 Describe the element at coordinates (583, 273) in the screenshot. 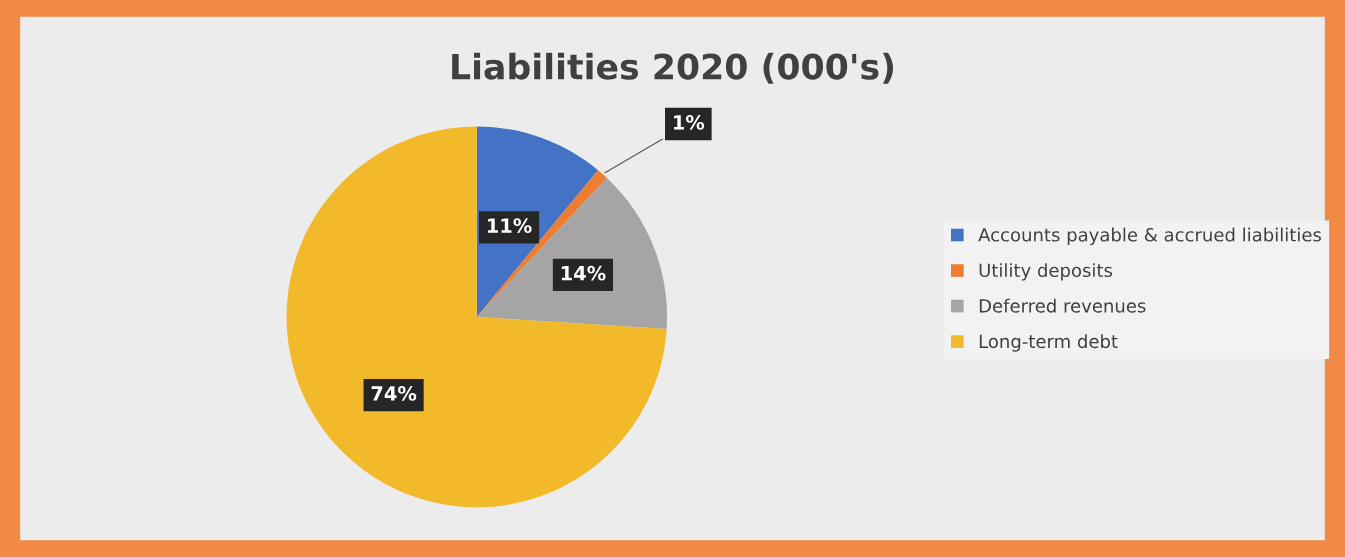

I see `data-label: 14%` at that location.